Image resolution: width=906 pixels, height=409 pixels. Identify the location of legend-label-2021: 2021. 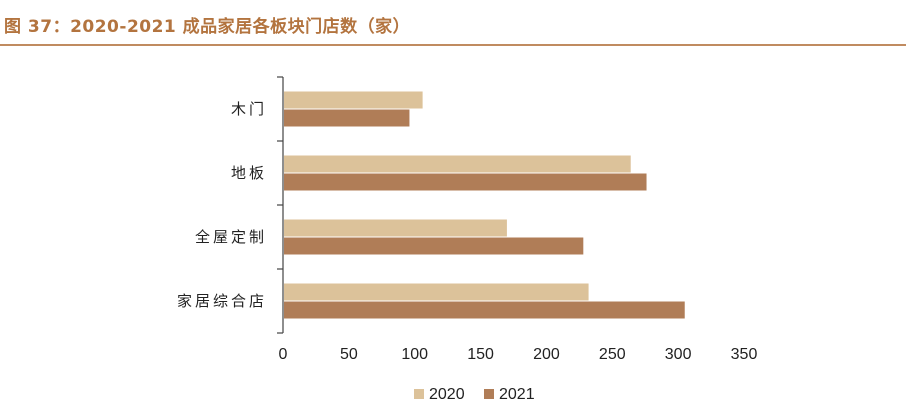
(517, 394).